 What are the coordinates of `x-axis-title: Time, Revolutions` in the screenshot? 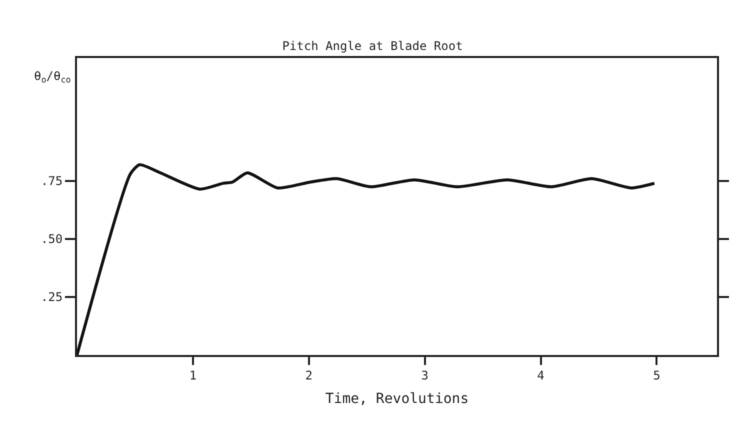 It's located at (397, 399).